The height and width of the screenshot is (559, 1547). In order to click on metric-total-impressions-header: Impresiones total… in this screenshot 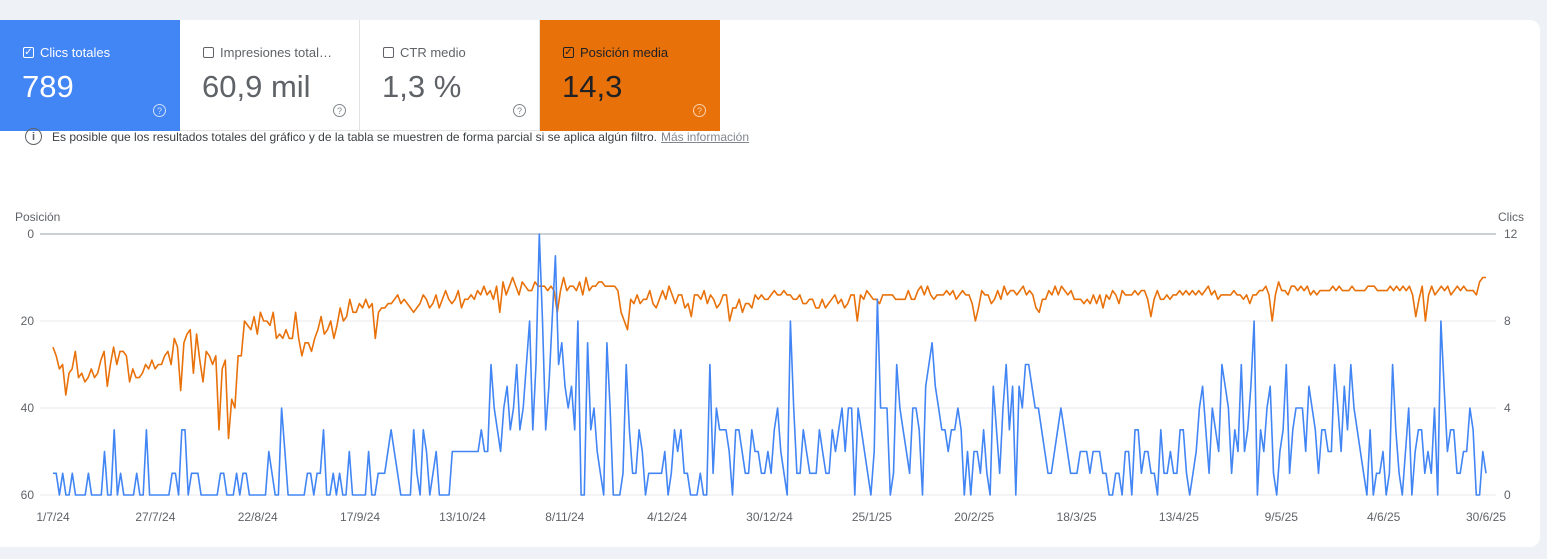, I will do `click(267, 52)`.